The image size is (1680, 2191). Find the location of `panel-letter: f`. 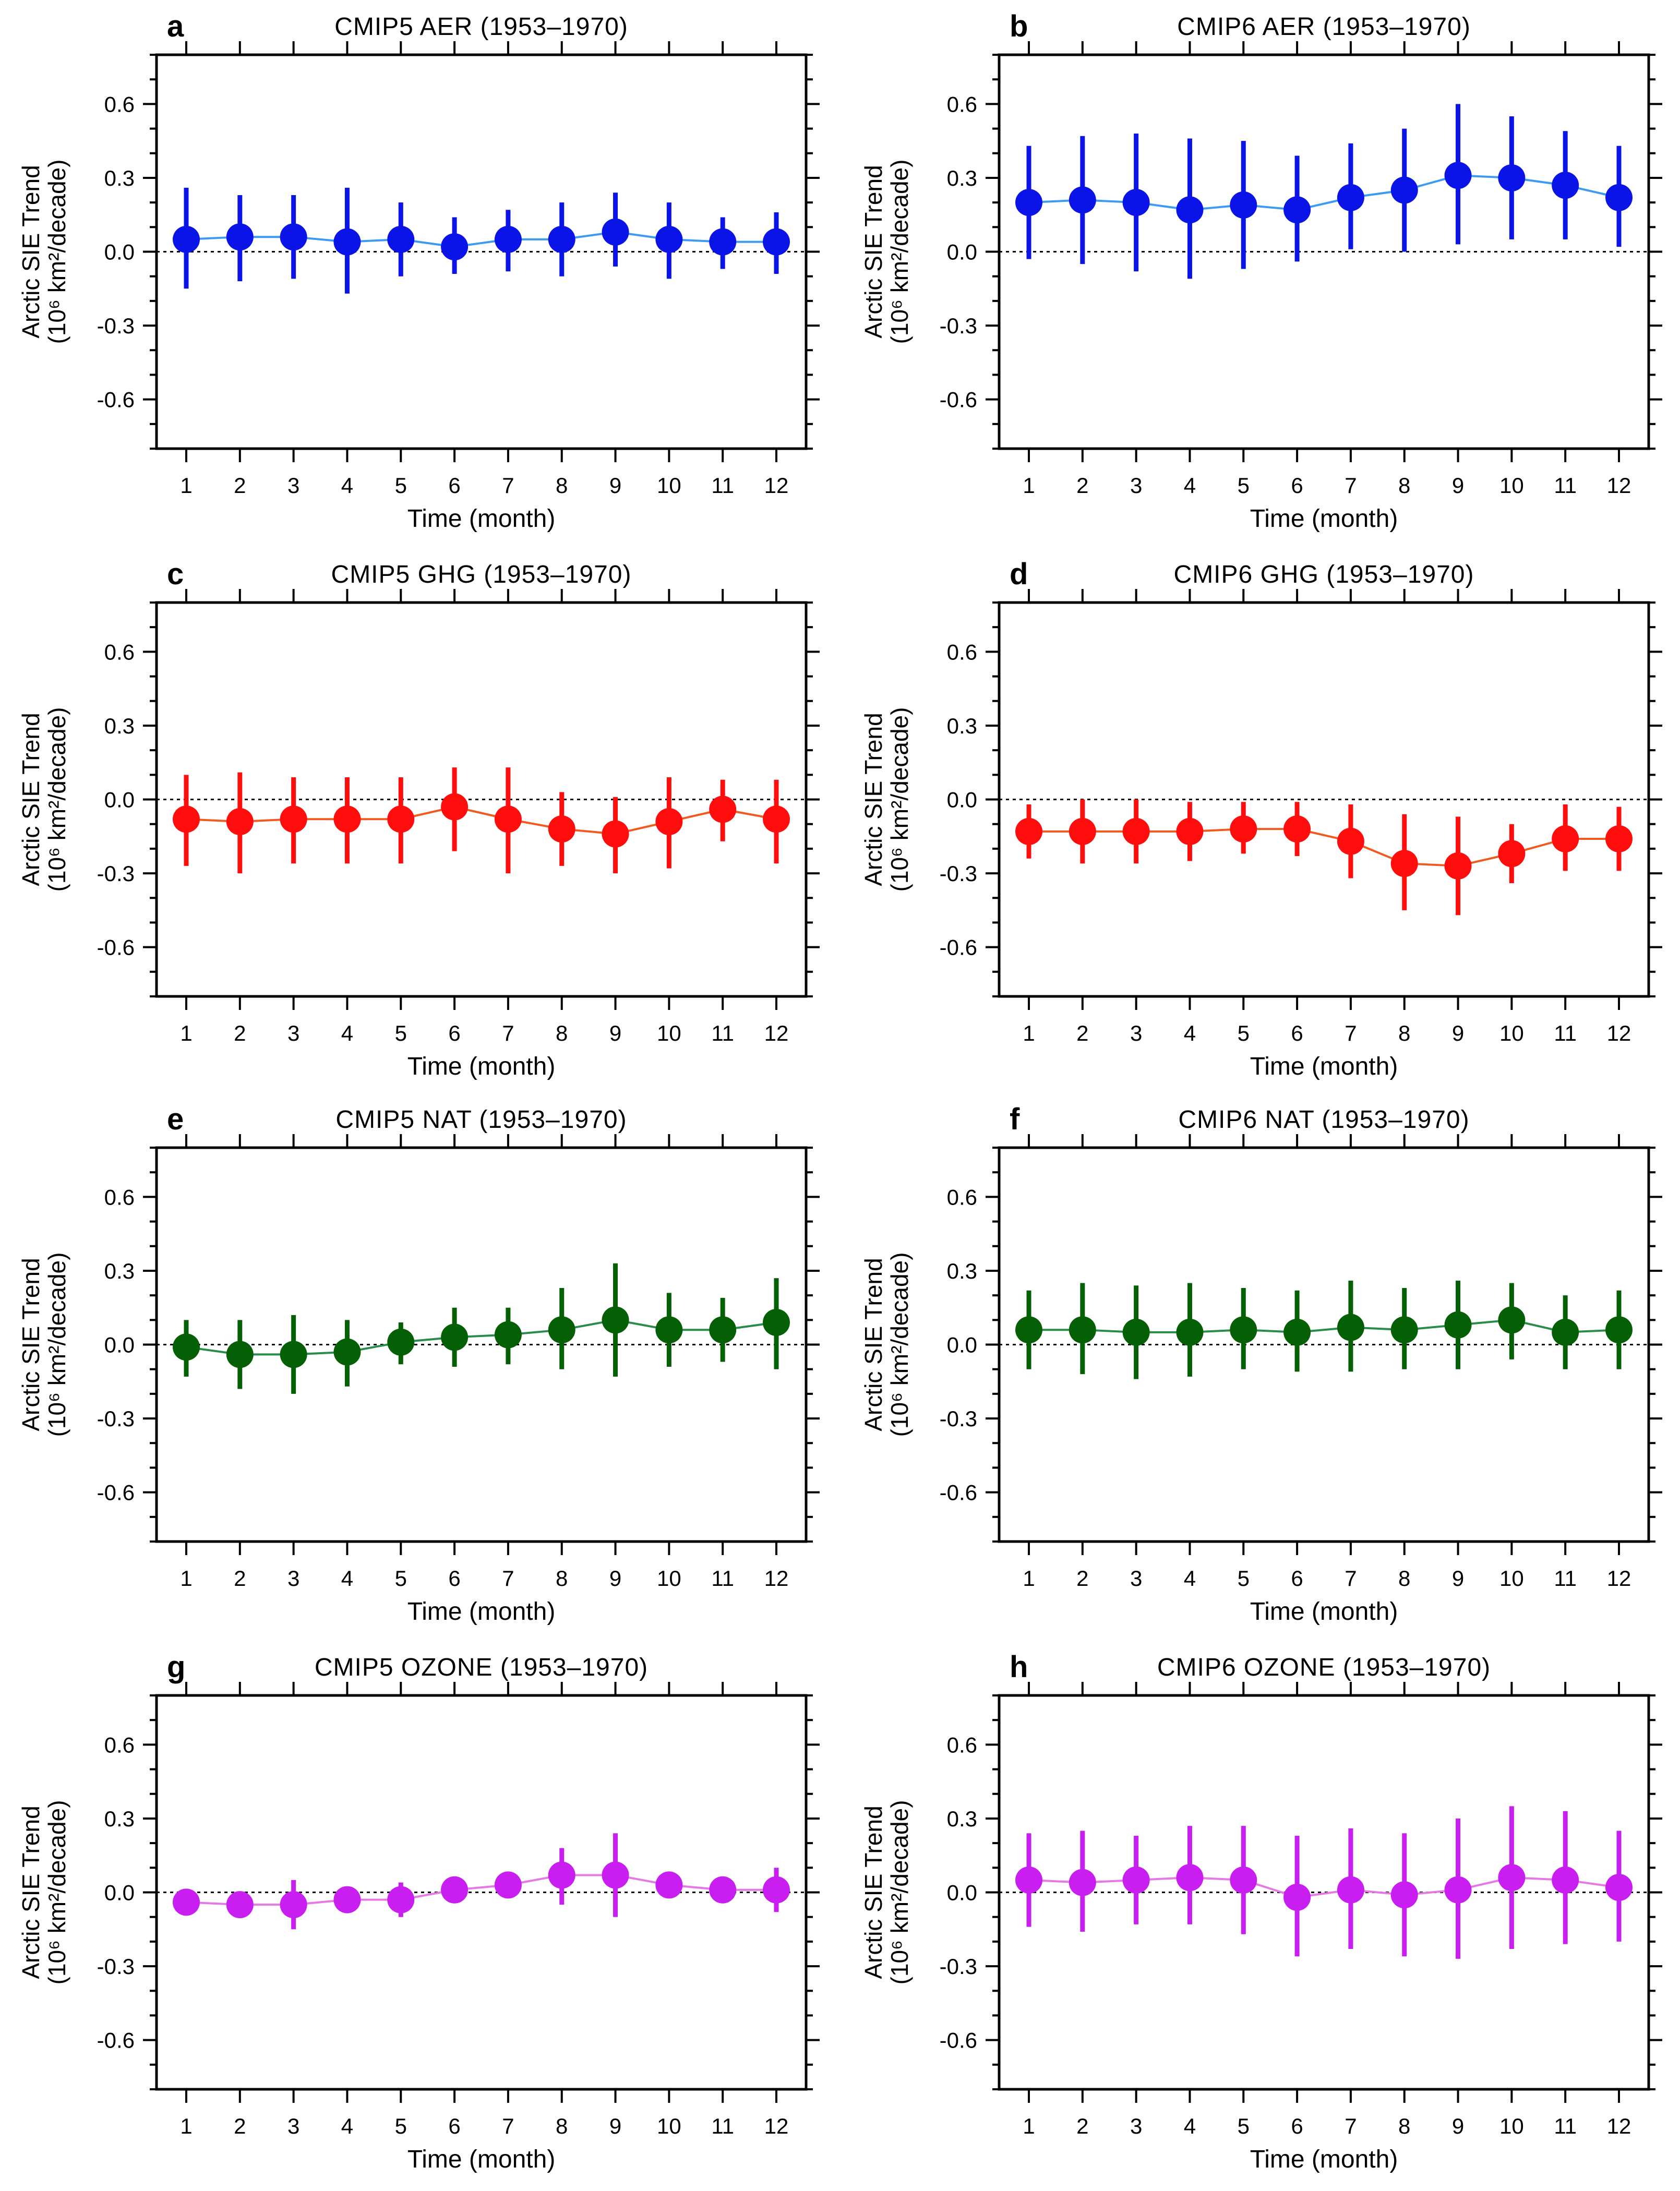

panel-letter: f is located at coordinates (1015, 1119).